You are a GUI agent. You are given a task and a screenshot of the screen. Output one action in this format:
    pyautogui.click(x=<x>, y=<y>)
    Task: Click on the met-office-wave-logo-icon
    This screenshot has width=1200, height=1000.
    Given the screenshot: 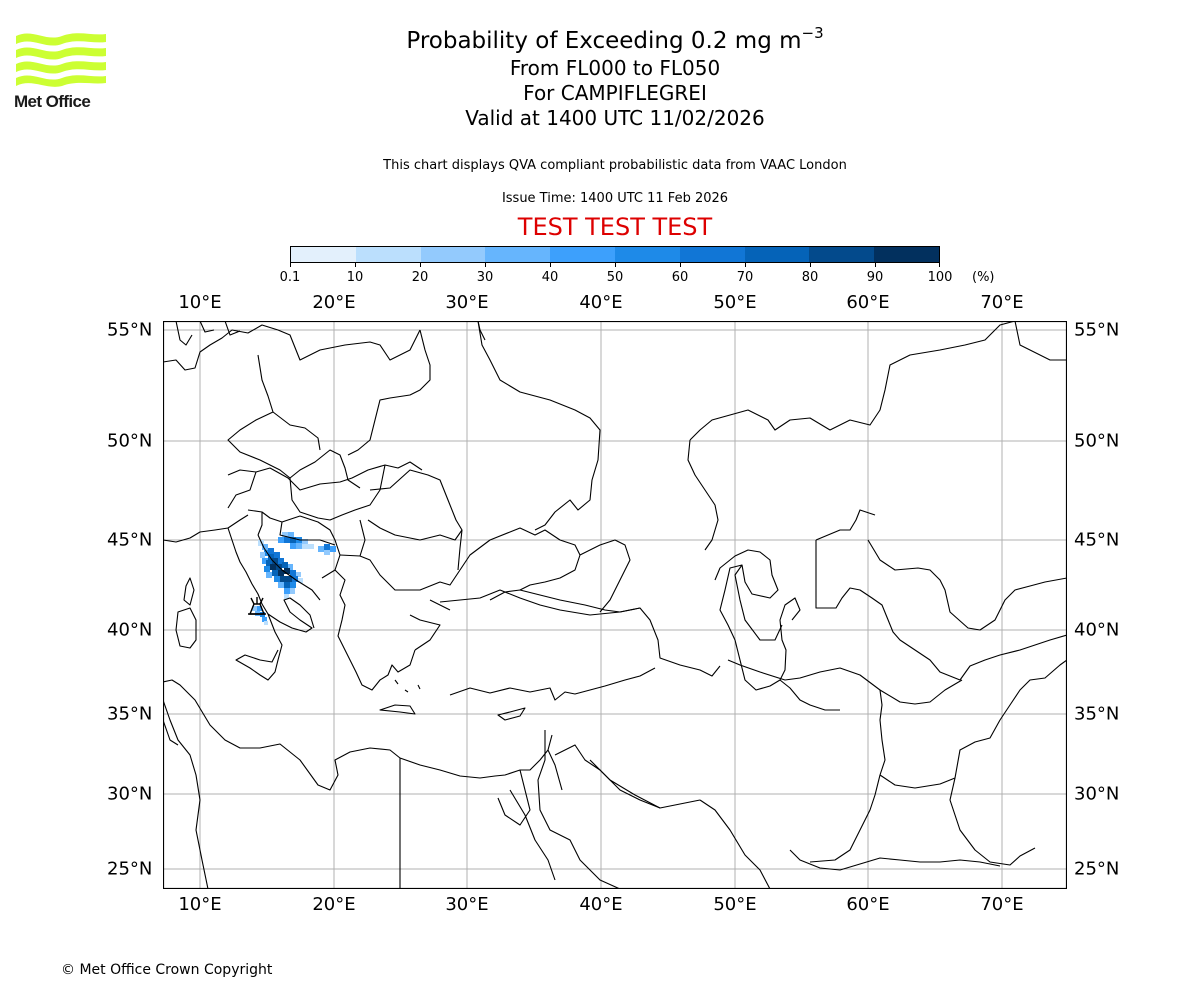 What is the action you would take?
    pyautogui.click(x=61, y=60)
    